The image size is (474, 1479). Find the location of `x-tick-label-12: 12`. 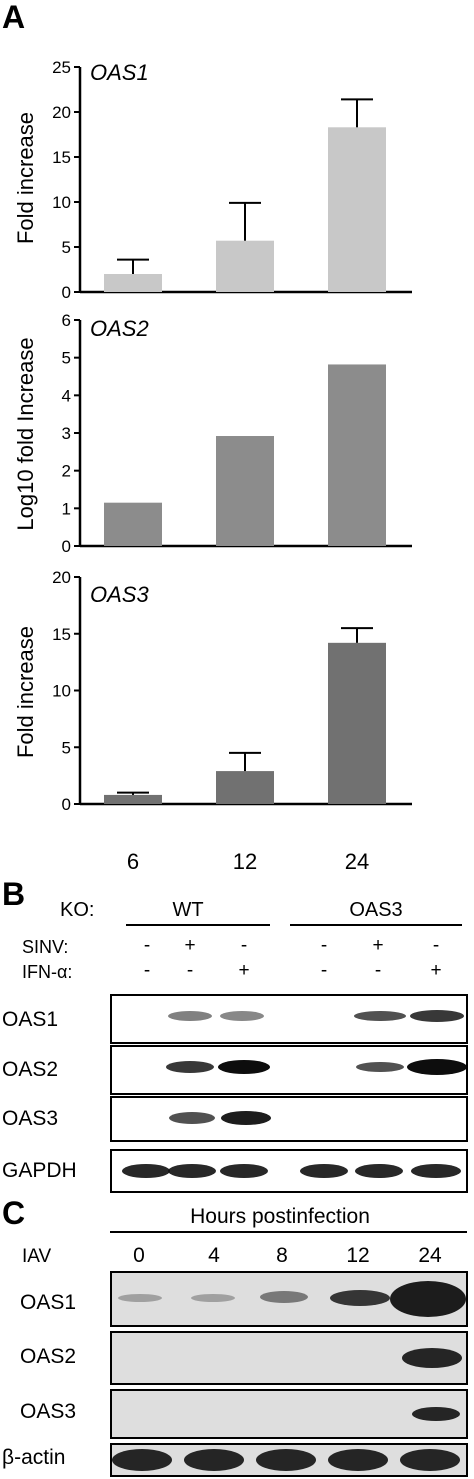

x-tick-label-12: 12 is located at coordinates (245, 861).